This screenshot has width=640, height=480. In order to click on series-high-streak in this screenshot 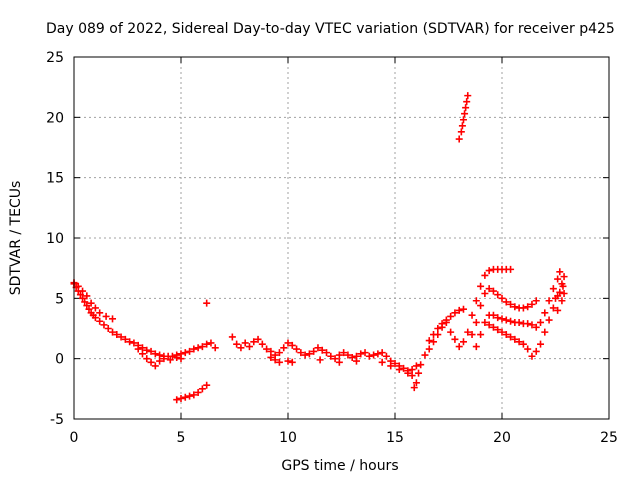, I will do `click(463, 117)`.